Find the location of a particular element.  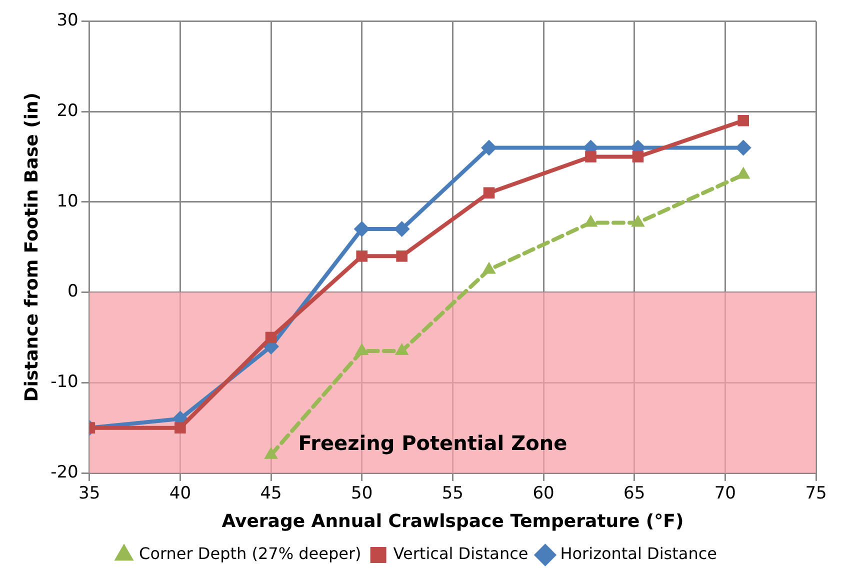

x-tick-label: 50 is located at coordinates (362, 494).